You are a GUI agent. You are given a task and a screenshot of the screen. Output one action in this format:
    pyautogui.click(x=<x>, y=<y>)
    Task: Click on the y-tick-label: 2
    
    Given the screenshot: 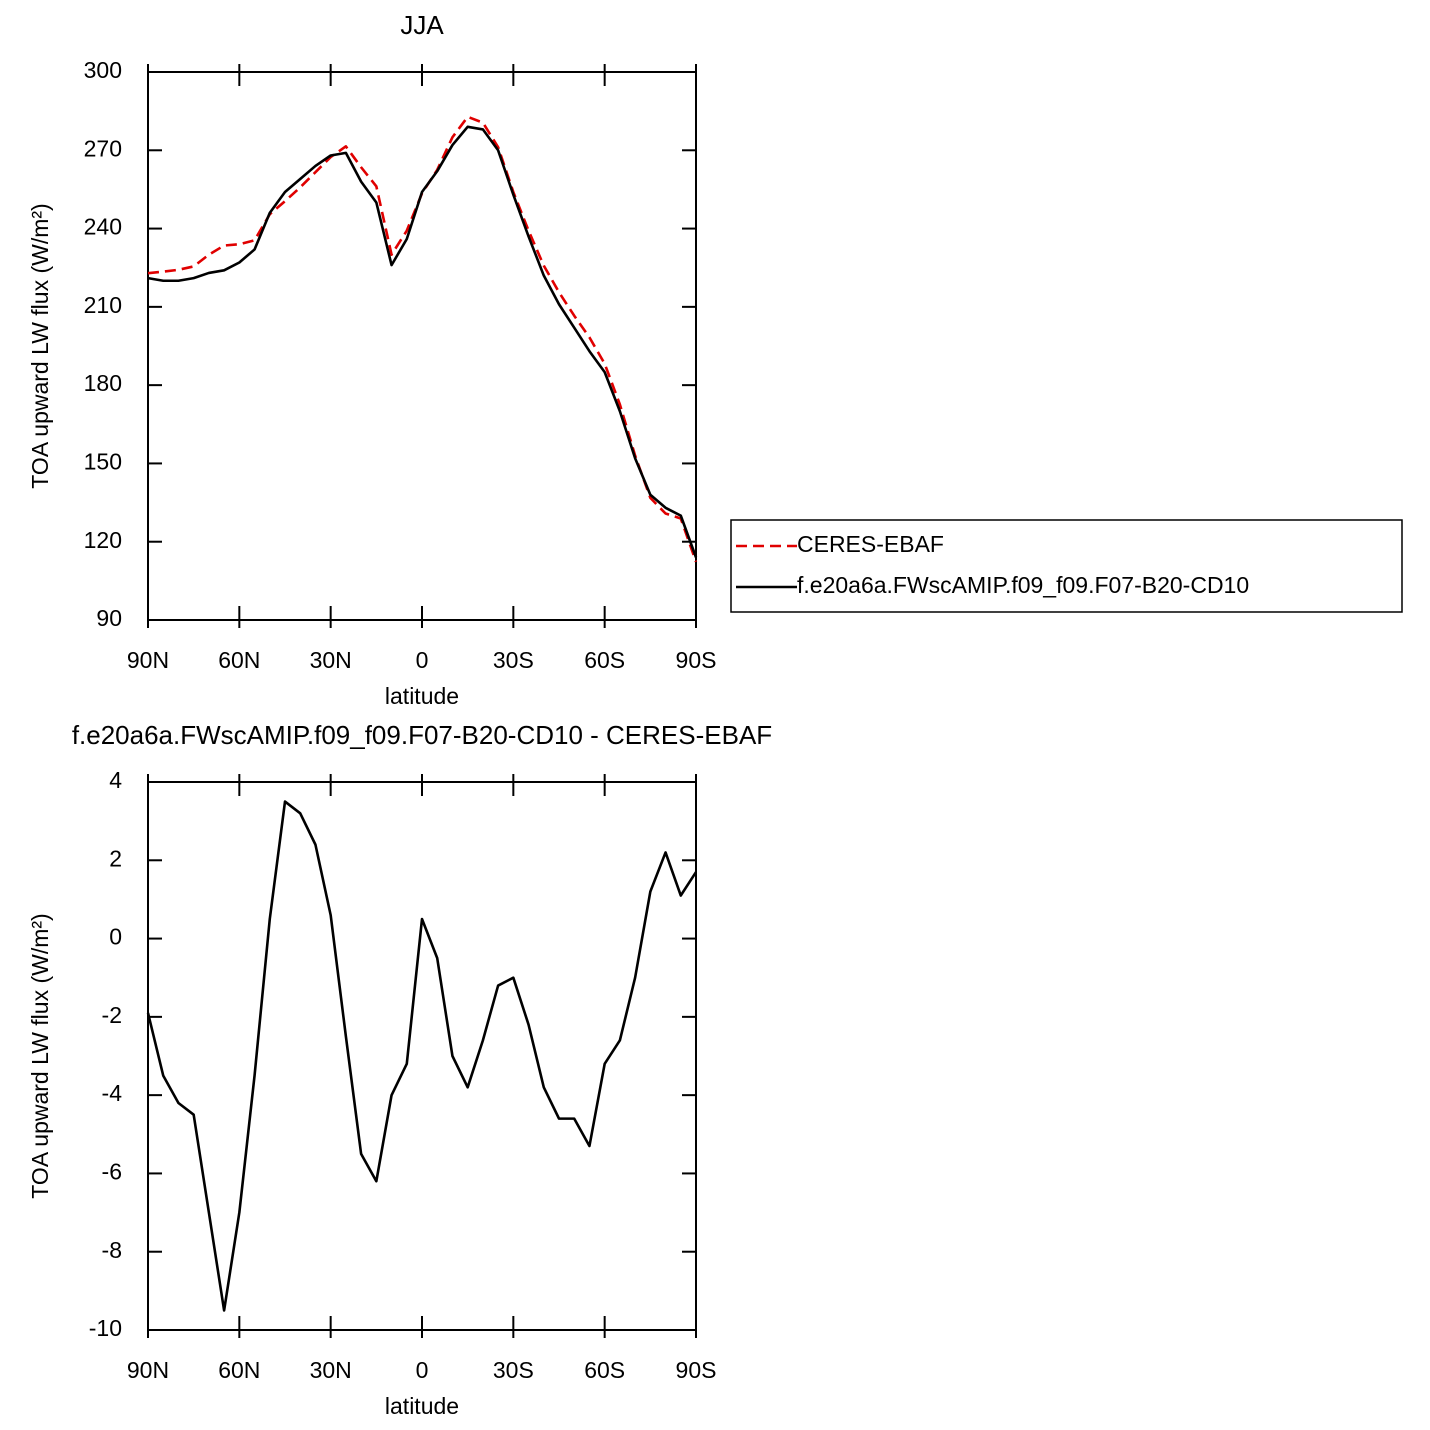 What is the action you would take?
    pyautogui.click(x=115, y=858)
    